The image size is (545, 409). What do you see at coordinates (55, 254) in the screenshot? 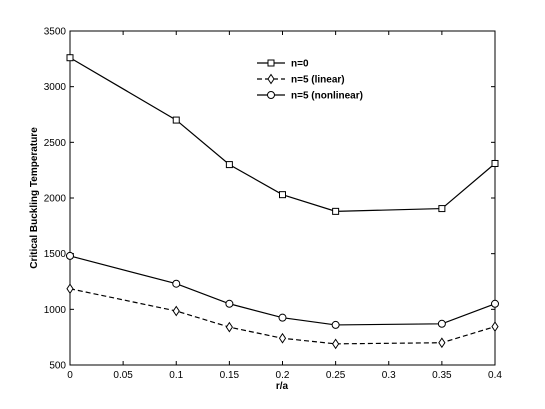
I see `y-tick-label: 1500` at bounding box center [55, 254].